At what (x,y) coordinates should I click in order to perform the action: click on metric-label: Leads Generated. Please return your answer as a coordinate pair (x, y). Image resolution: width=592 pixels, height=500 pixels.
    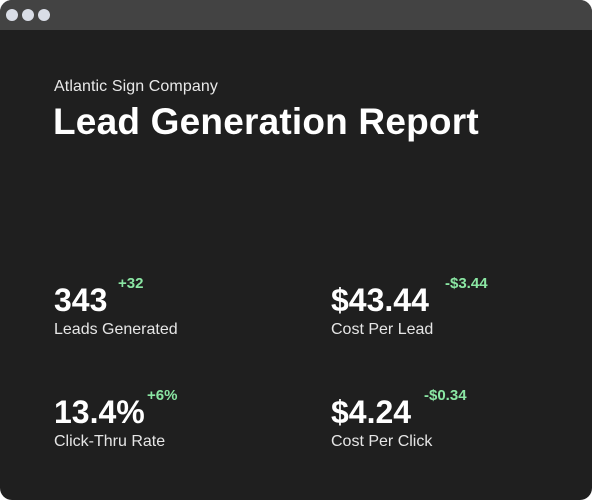
    Looking at the image, I should click on (116, 329).